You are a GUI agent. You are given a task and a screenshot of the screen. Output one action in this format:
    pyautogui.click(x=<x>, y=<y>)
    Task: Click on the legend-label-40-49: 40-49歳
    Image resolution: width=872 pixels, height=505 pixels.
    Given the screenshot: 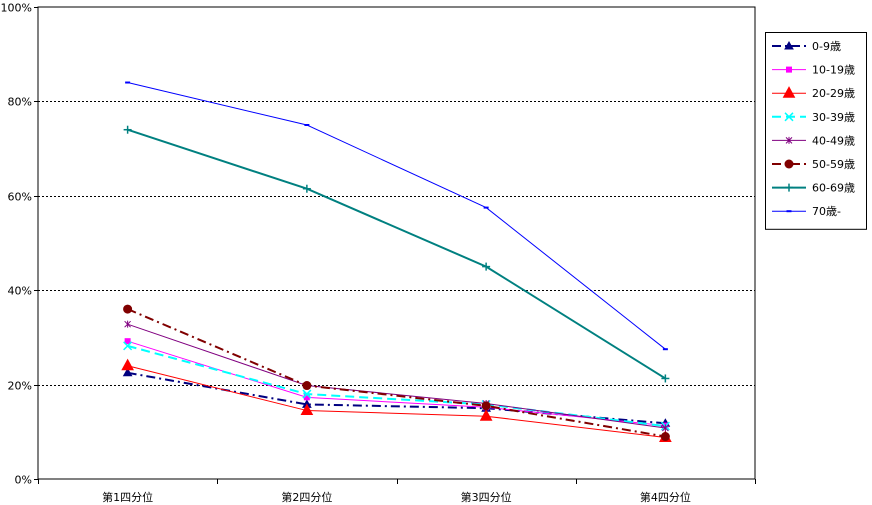 What is the action you would take?
    pyautogui.click(x=833, y=140)
    